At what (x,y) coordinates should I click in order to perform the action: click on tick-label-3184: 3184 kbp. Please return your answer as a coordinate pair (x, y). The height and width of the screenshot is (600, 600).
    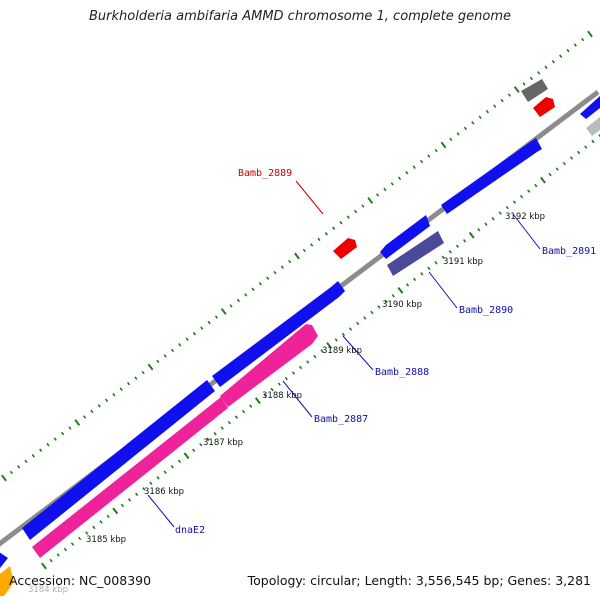
    Looking at the image, I should click on (48, 590).